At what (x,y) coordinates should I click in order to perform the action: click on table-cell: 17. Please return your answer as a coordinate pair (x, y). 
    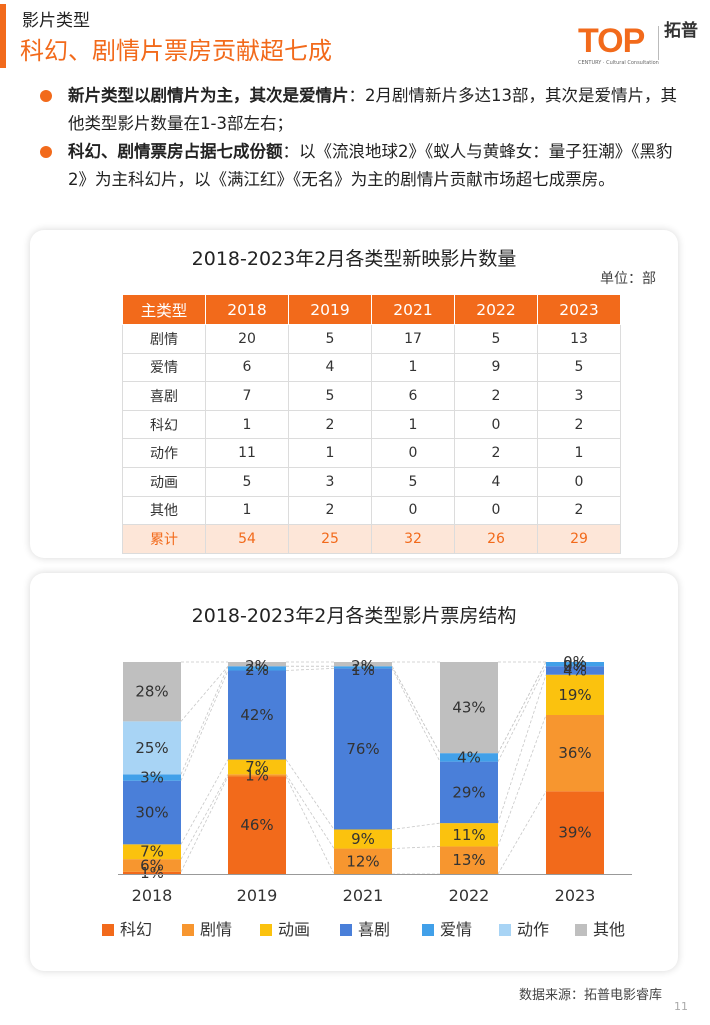
    Looking at the image, I should click on (413, 339).